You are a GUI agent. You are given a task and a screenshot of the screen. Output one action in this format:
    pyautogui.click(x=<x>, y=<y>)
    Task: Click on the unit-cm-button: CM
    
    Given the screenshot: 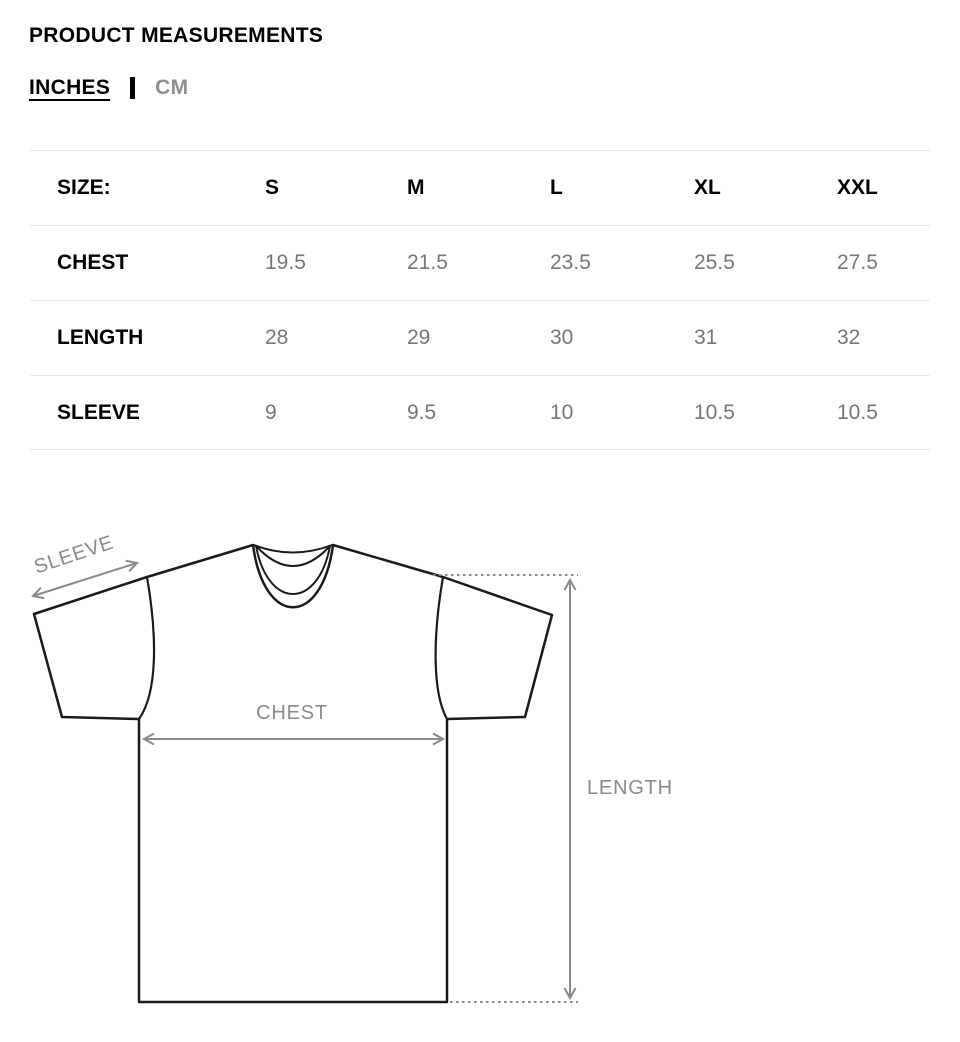 What is the action you would take?
    pyautogui.click(x=172, y=87)
    